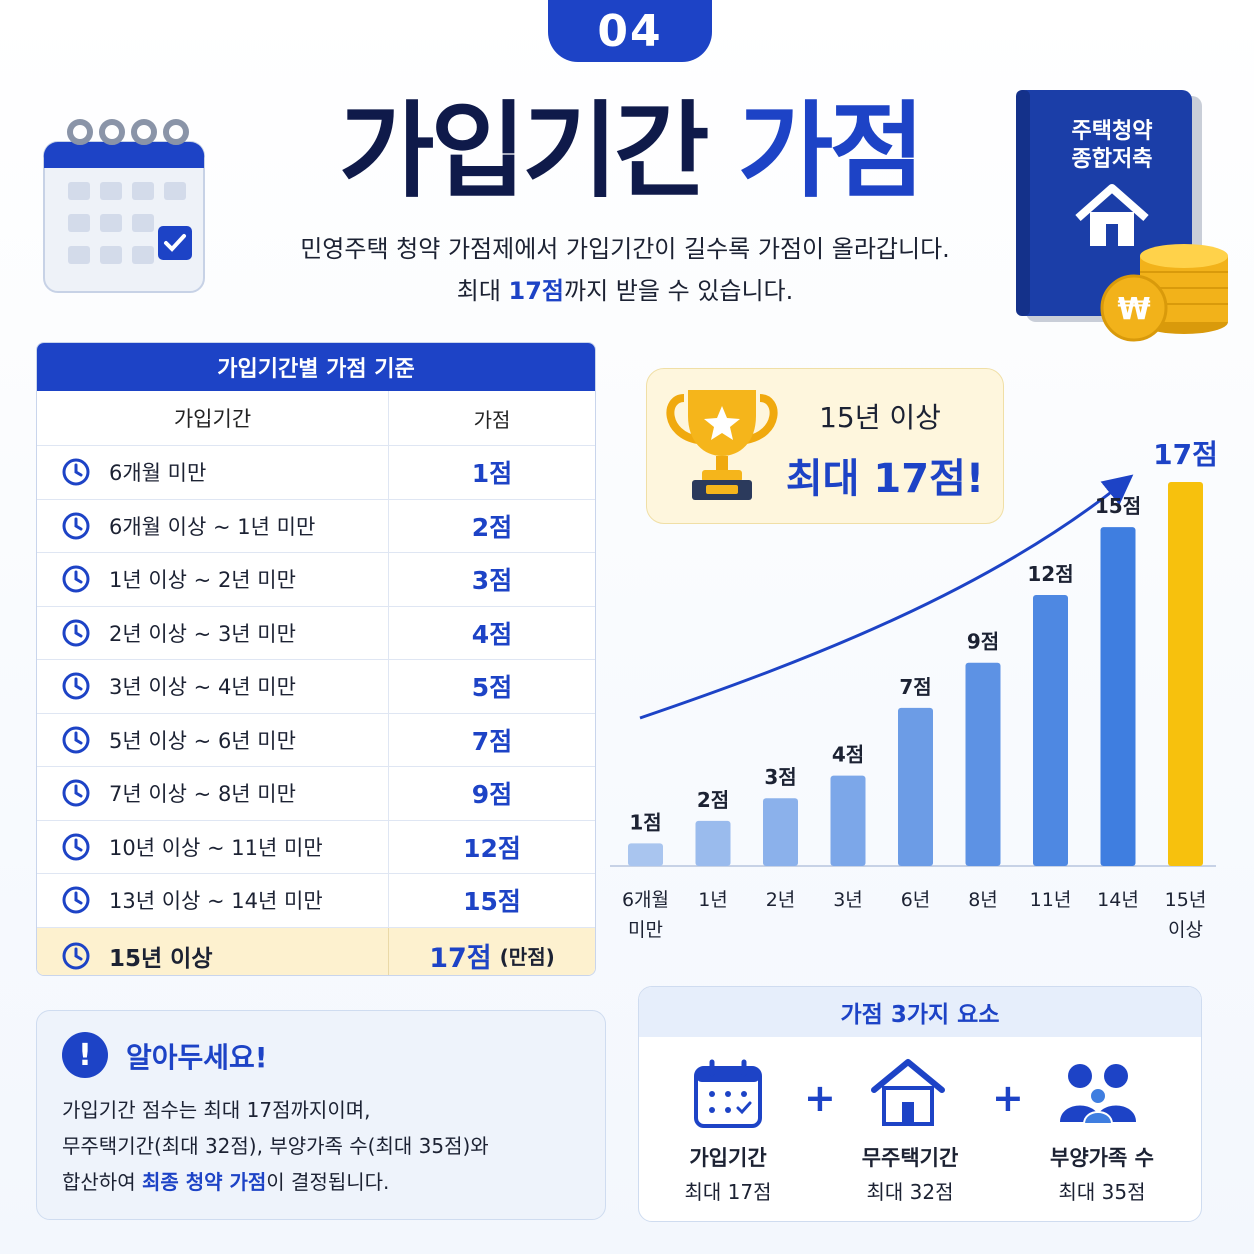 This screenshot has width=1254, height=1254. Describe the element at coordinates (524, 151) in the screenshot. I see `title-main: 가입기간` at that location.